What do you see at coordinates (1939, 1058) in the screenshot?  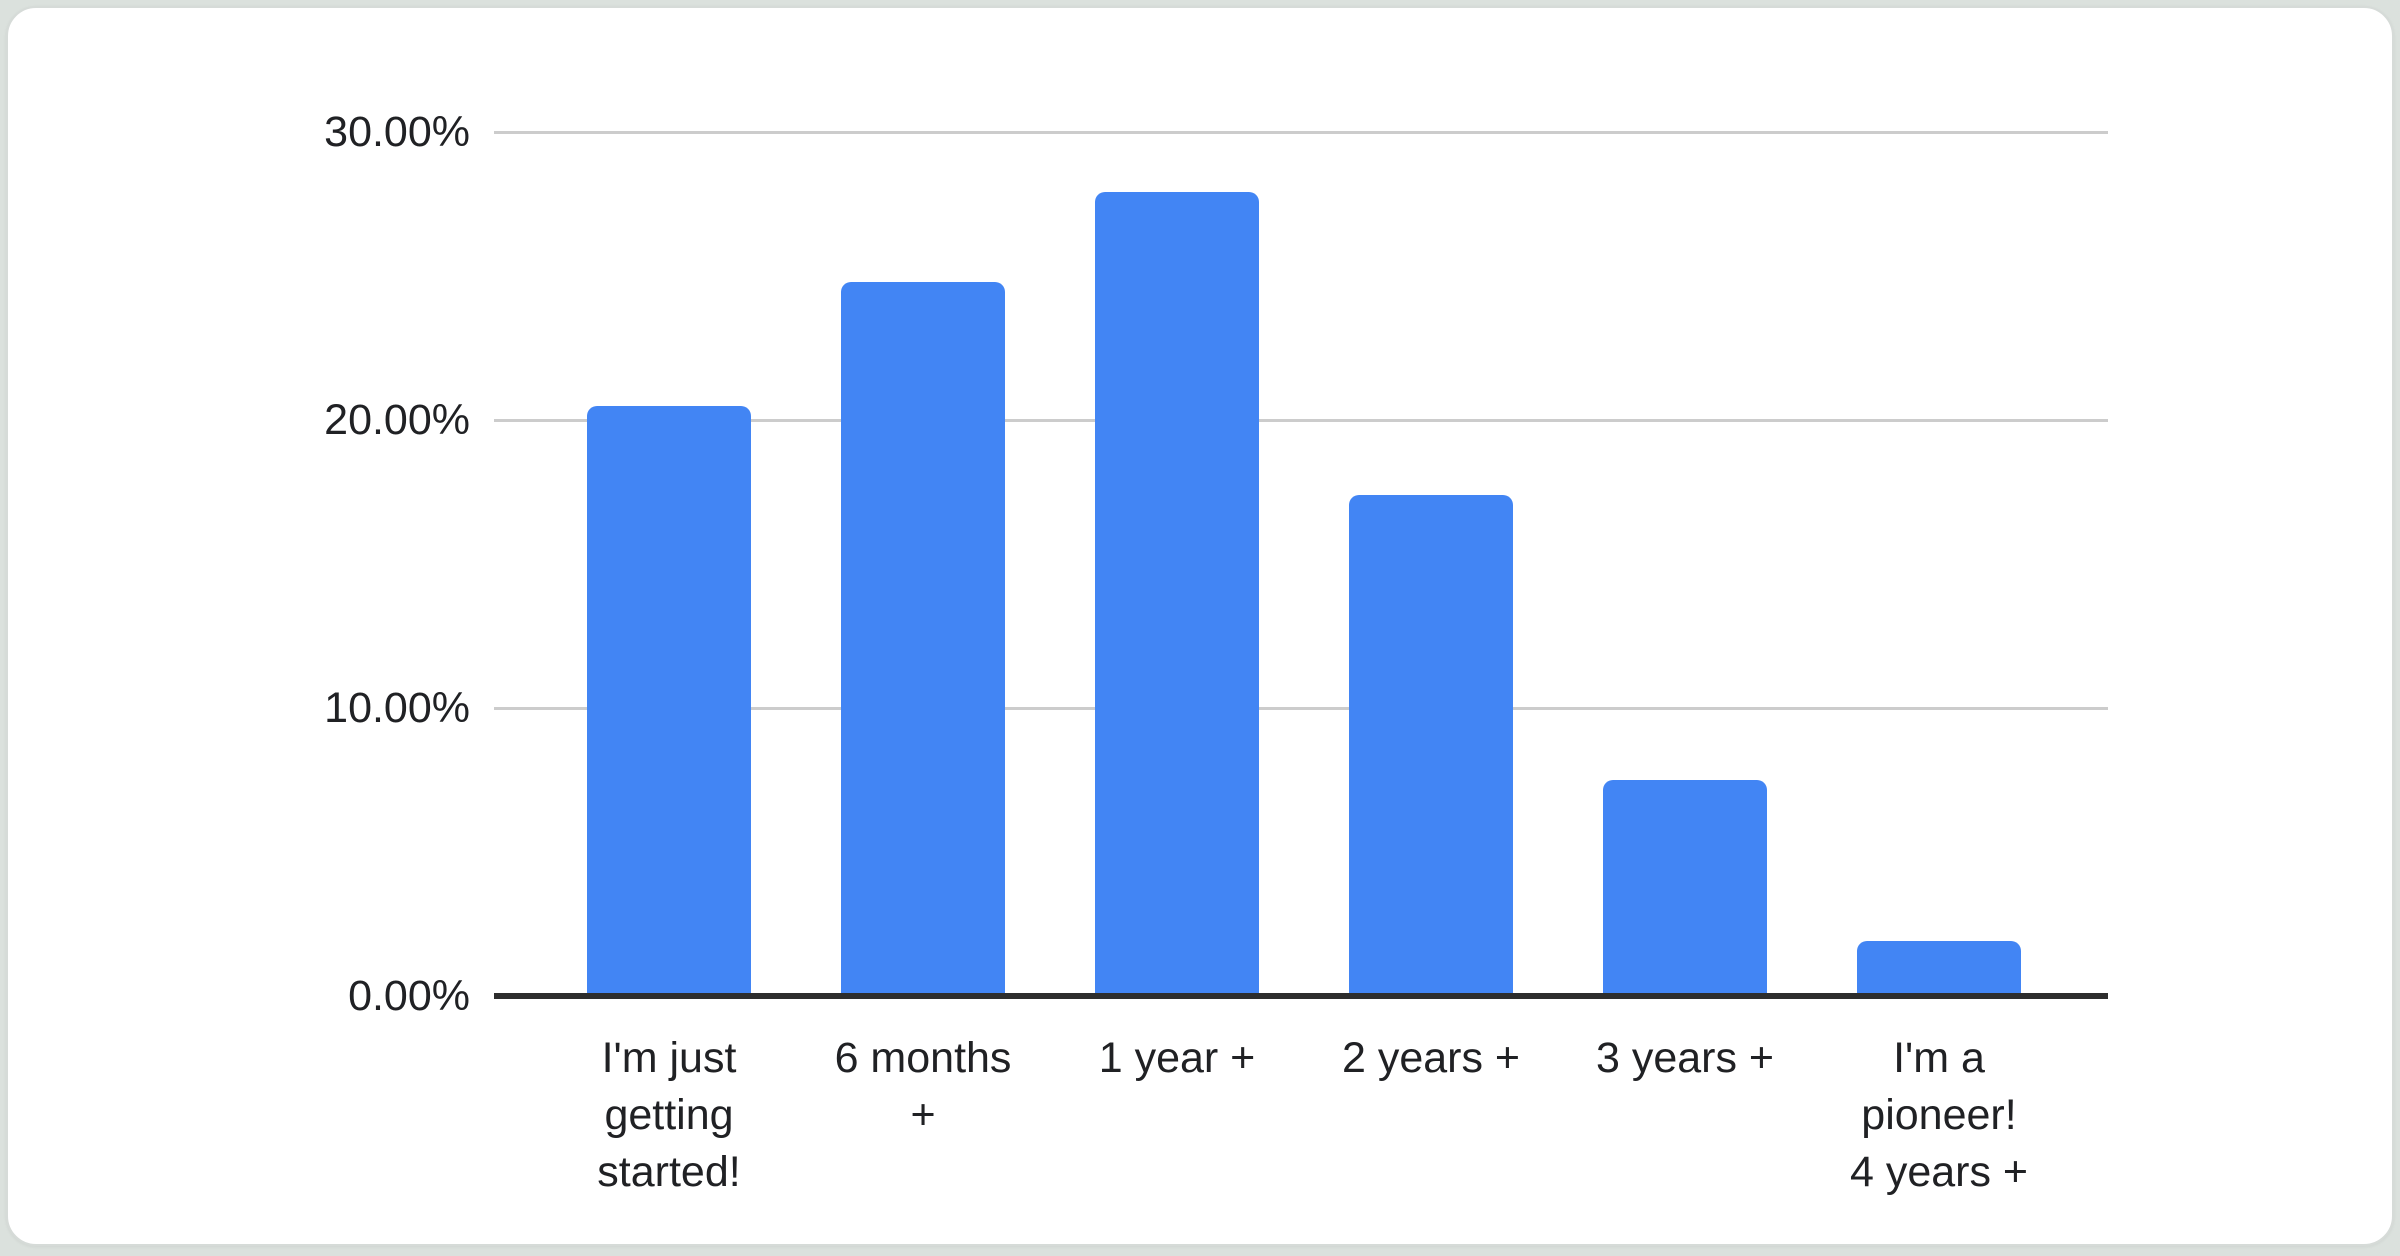 I see `x-axis-label-line: I'm a` at bounding box center [1939, 1058].